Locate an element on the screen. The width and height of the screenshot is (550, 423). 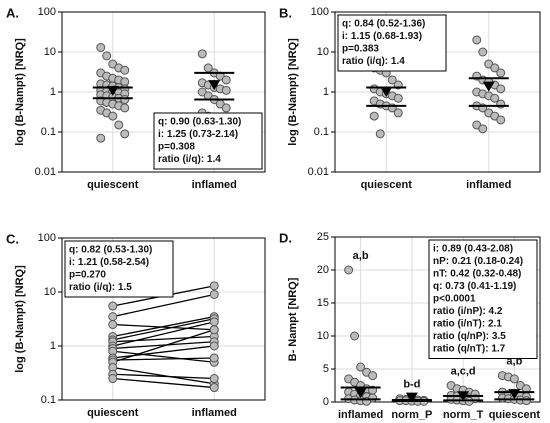
y-axis-title: B- Nampt [NRQ] is located at coordinates (293, 319).